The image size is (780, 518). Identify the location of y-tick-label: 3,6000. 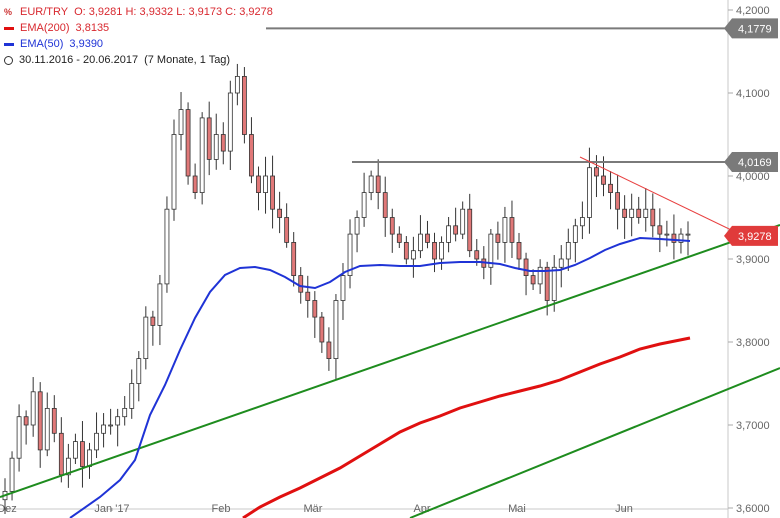
(753, 509).